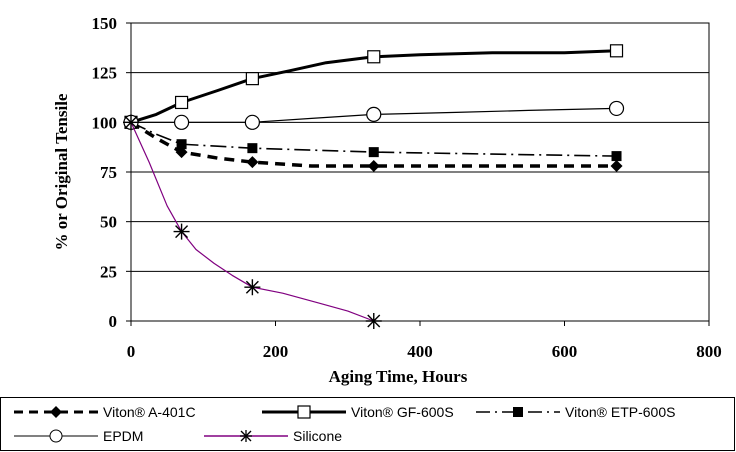 The height and width of the screenshot is (452, 736). Describe the element at coordinates (276, 351) in the screenshot. I see `x-tick-label: 200` at that location.